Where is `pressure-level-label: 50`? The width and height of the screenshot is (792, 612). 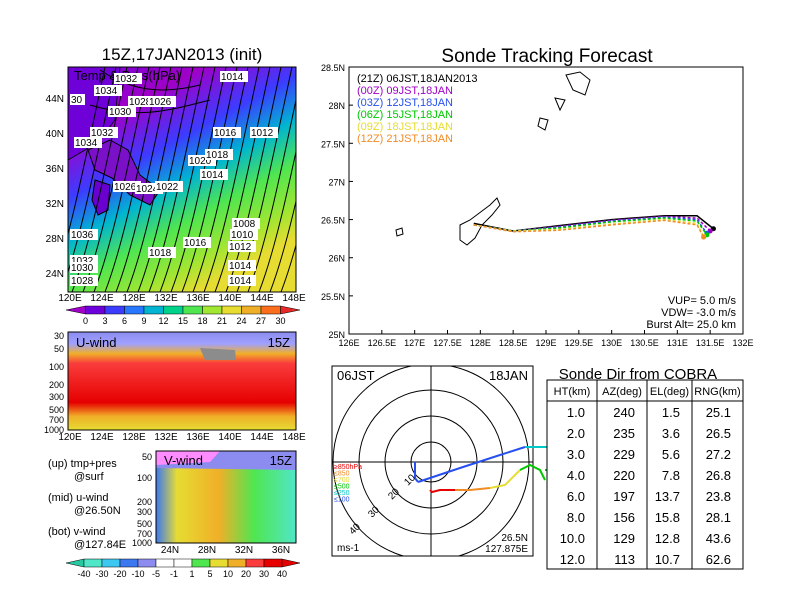 pressure-level-label: 50 is located at coordinates (59, 349).